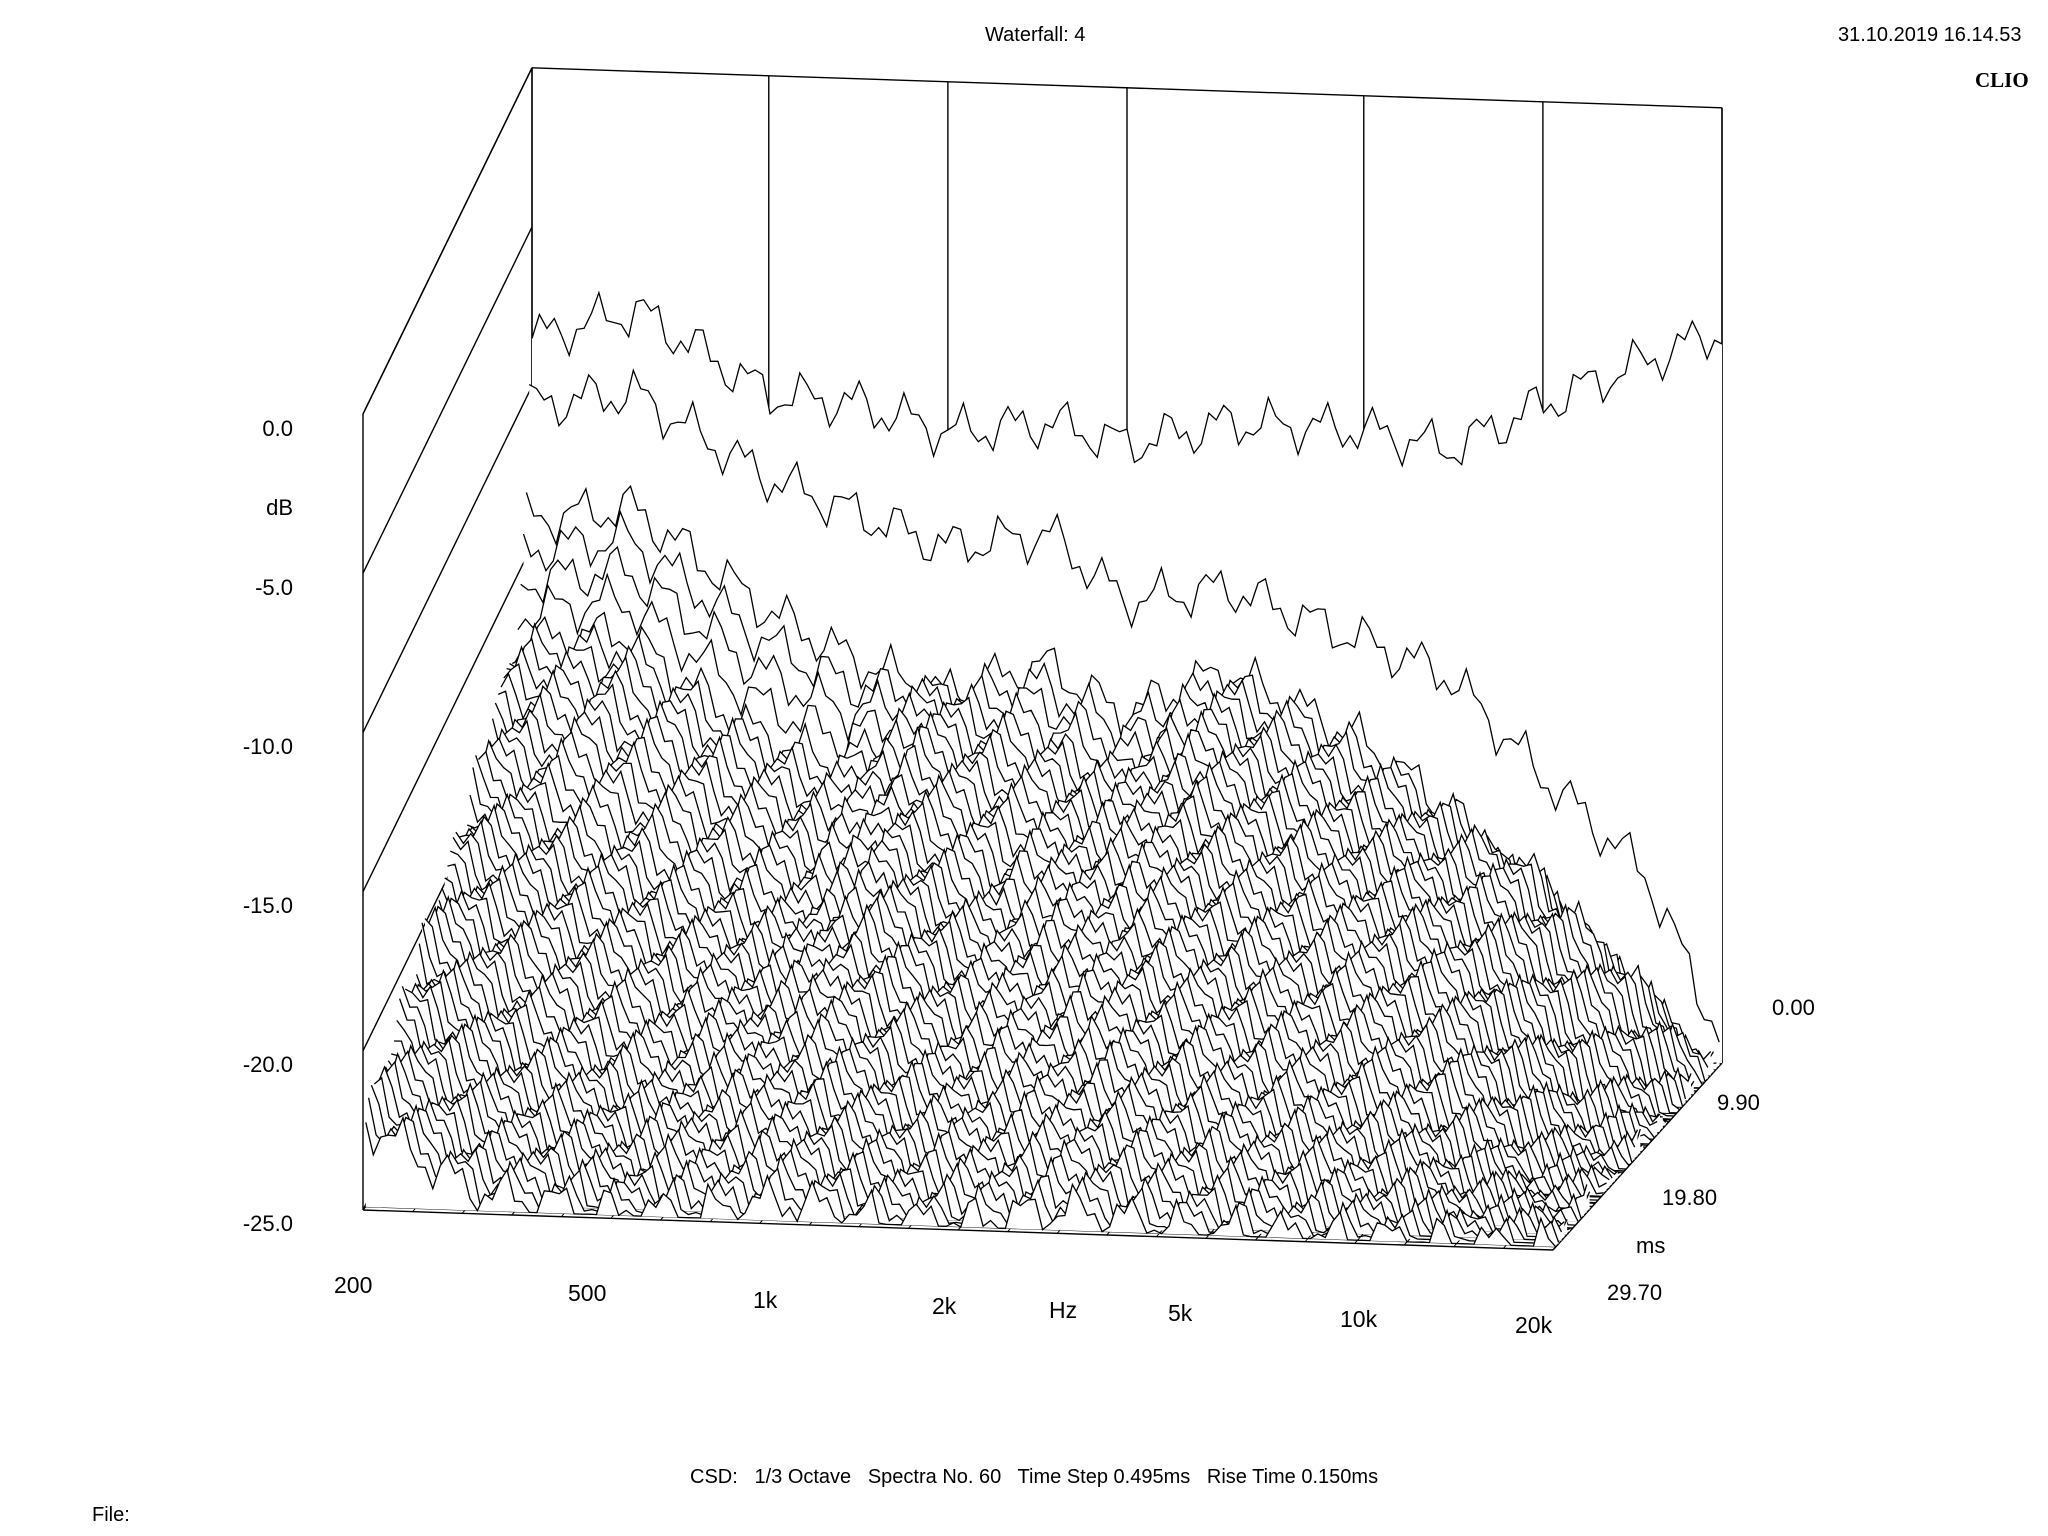 This screenshot has width=2048, height=1536. What do you see at coordinates (279, 507) in the screenshot?
I see `y-axis-label: dB` at bounding box center [279, 507].